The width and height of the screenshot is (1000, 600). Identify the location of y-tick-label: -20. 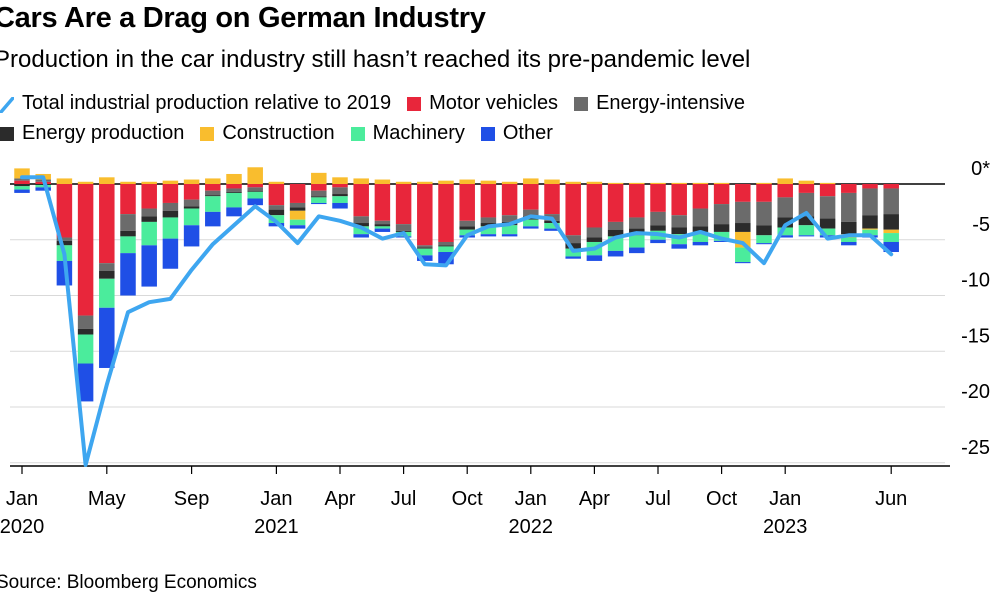
(975, 392).